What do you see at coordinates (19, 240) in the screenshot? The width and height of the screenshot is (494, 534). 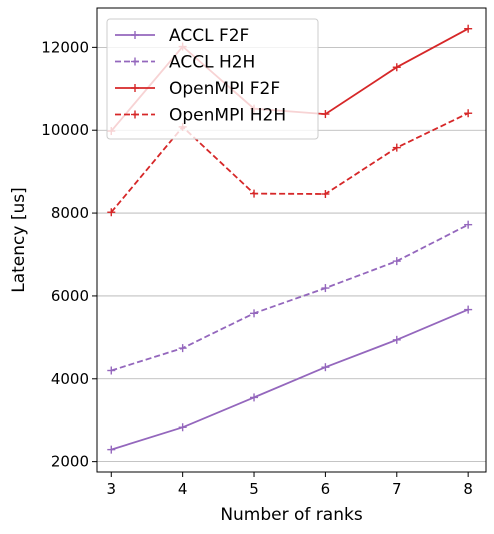 I see `y-axis-label: Latency [us]` at bounding box center [19, 240].